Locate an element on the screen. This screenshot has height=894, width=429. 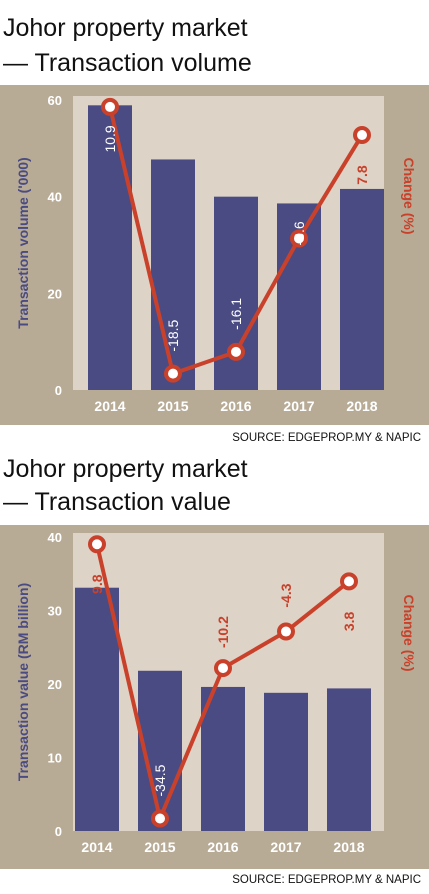
chart2-source: SOURCE: EDGEPROP.MY & NAPIC is located at coordinates (326, 880).